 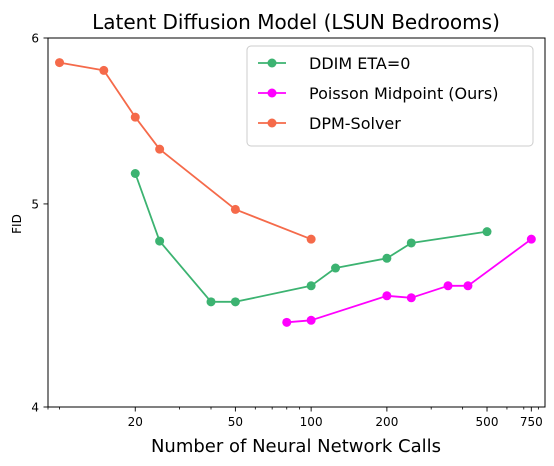 What do you see at coordinates (296, 22) in the screenshot?
I see `chart-title: Latent Diffusion Model (LSUN Bedrooms)` at bounding box center [296, 22].